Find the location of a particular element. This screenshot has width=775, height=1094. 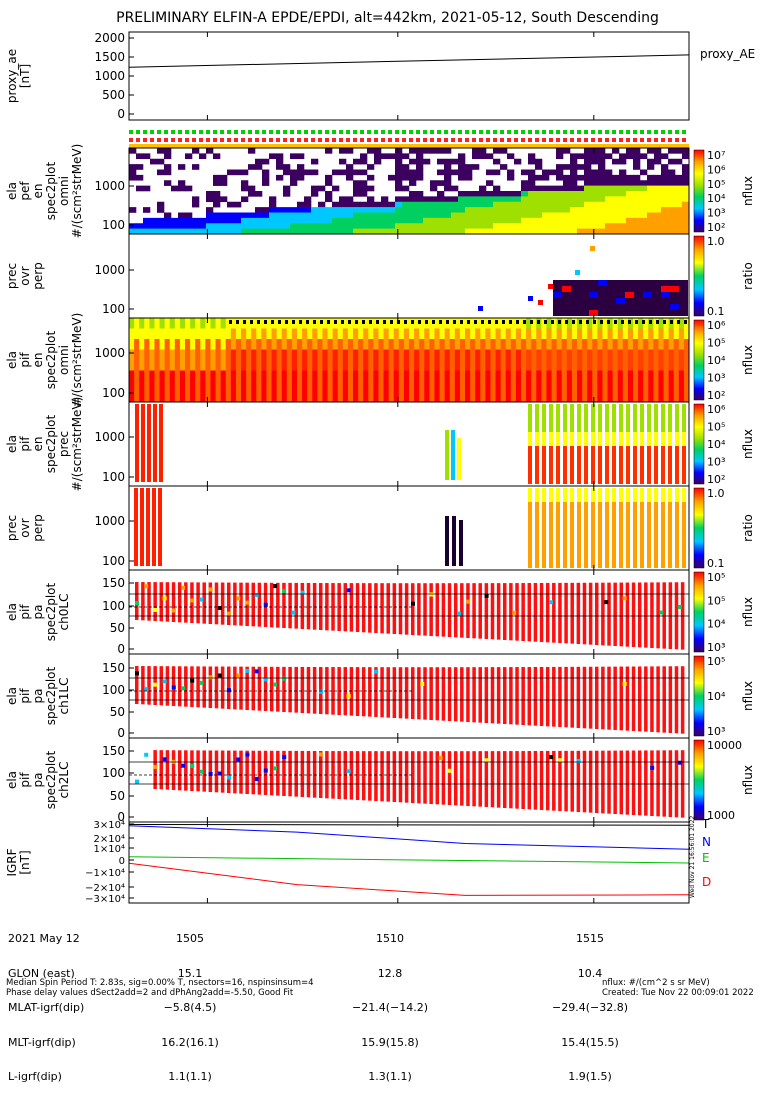

y-tick-label: 2000 is located at coordinates (109, 38).